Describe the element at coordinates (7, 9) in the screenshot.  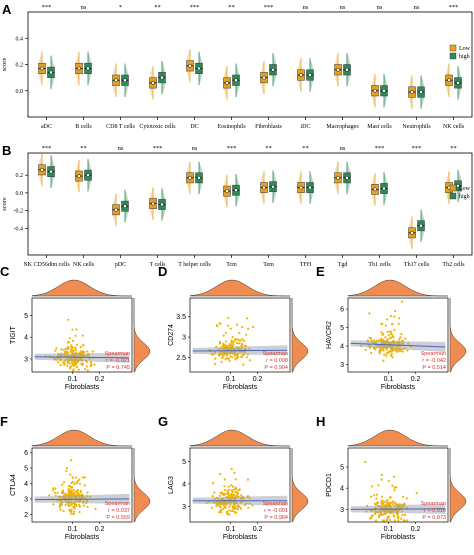
I see `panel-label-a: A` at that location.